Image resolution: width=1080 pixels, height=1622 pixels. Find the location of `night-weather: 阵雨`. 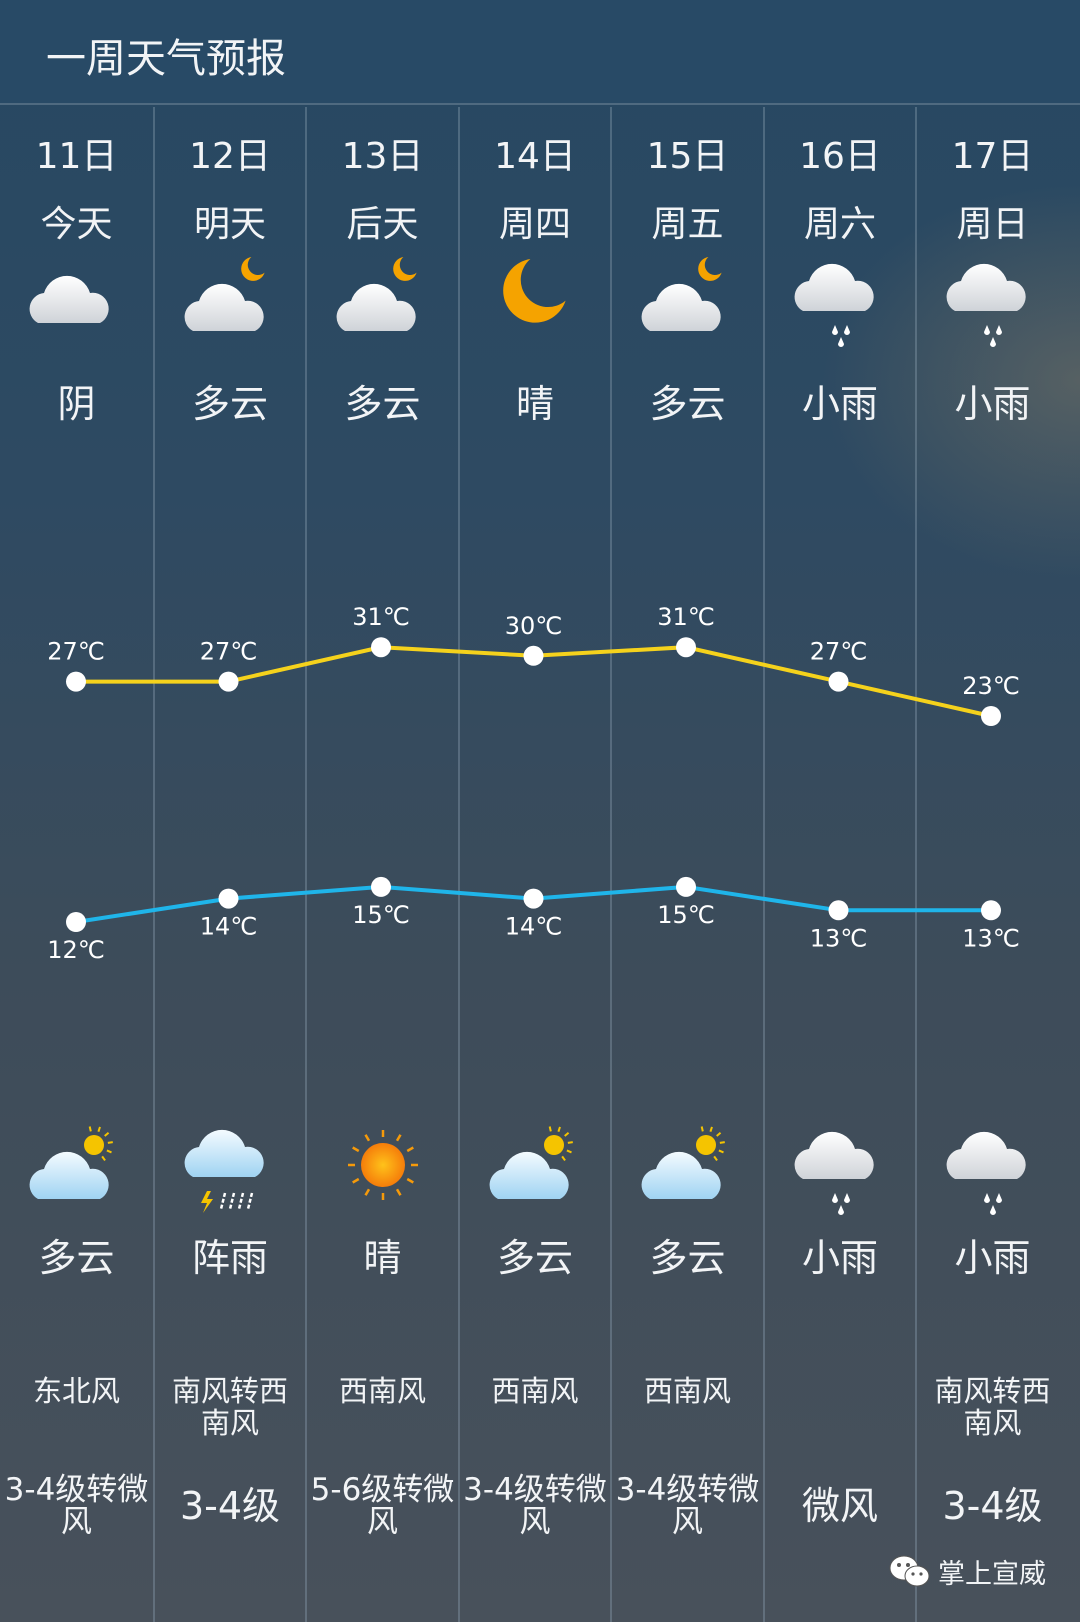

night-weather: 阵雨 is located at coordinates (229, 1258).